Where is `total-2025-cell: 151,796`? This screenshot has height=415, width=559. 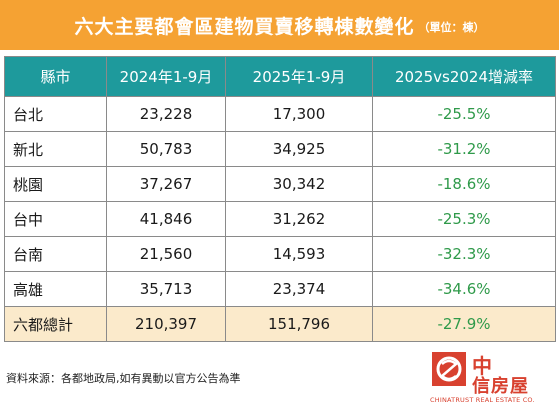 total-2025-cell: 151,796 is located at coordinates (299, 324).